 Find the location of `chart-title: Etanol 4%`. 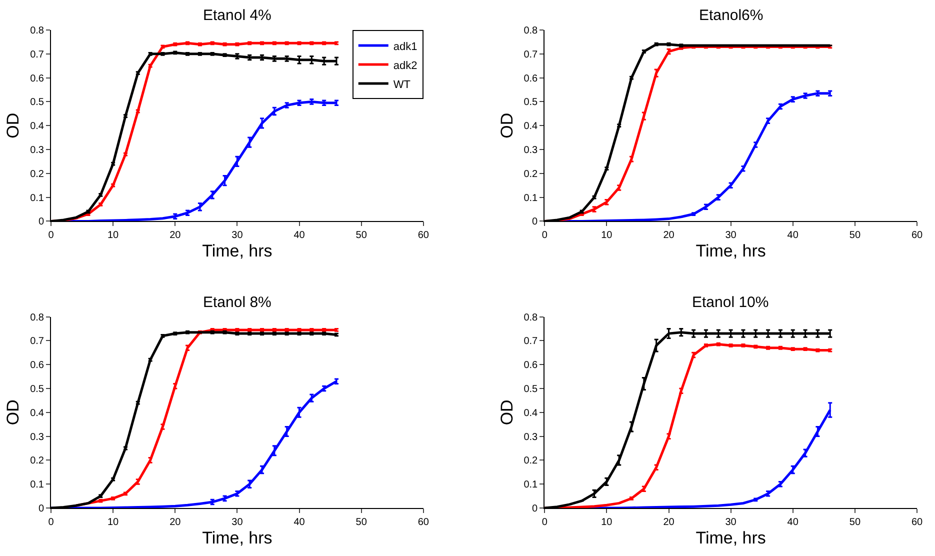

chart-title: Etanol 4% is located at coordinates (237, 15).